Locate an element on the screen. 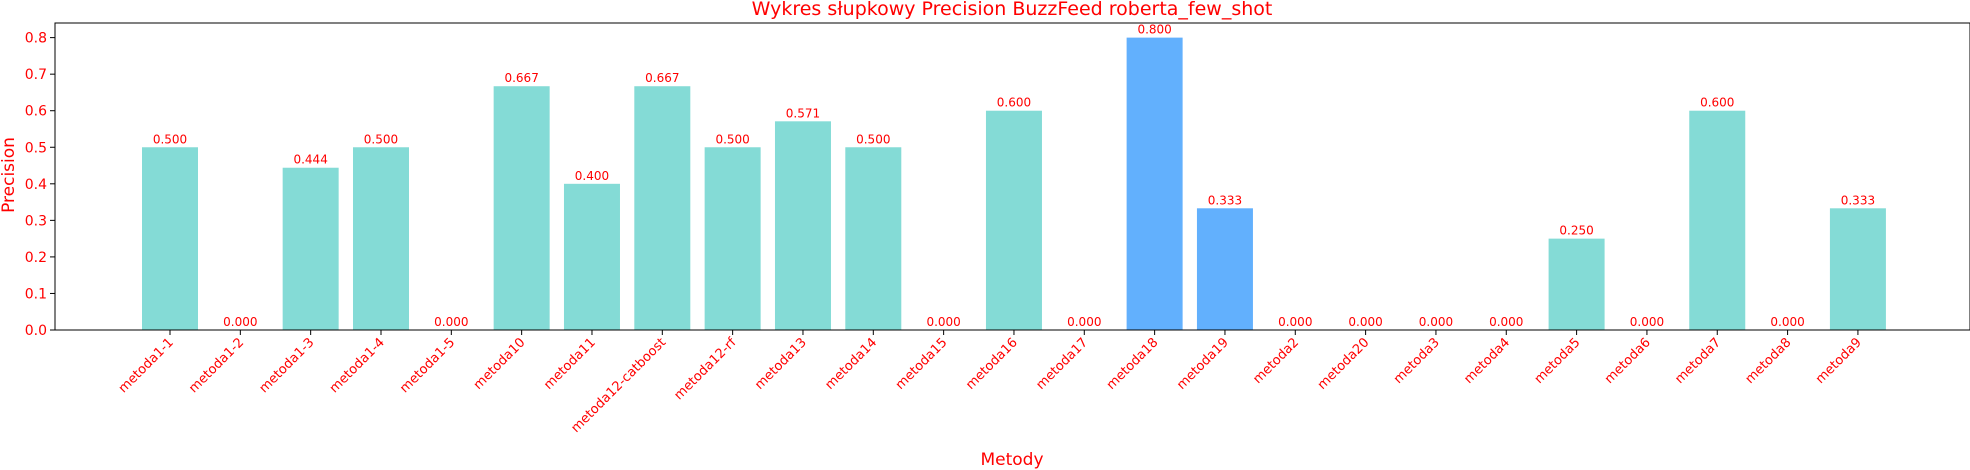 This screenshot has width=1970, height=470. x-tick-label: metoda1-2 is located at coordinates (216, 365).